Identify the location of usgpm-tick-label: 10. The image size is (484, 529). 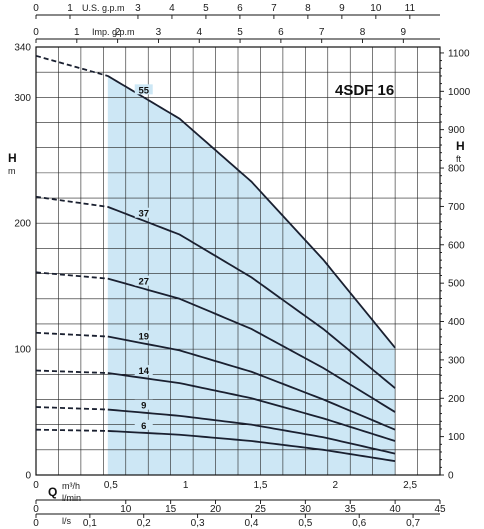
(376, 8).